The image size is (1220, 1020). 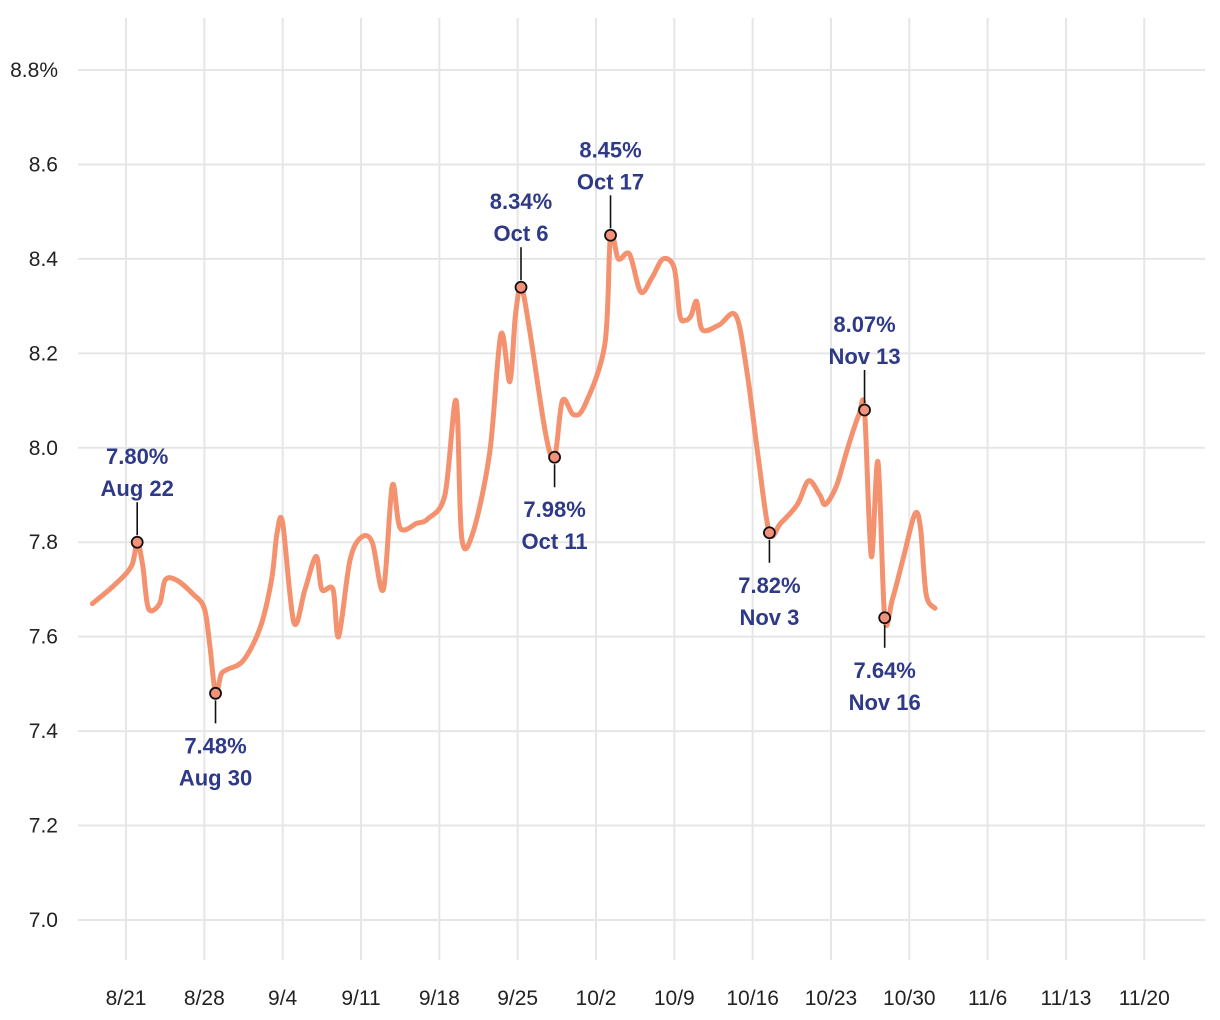 I want to click on annotation-value: 7.82%, so click(x=769, y=585).